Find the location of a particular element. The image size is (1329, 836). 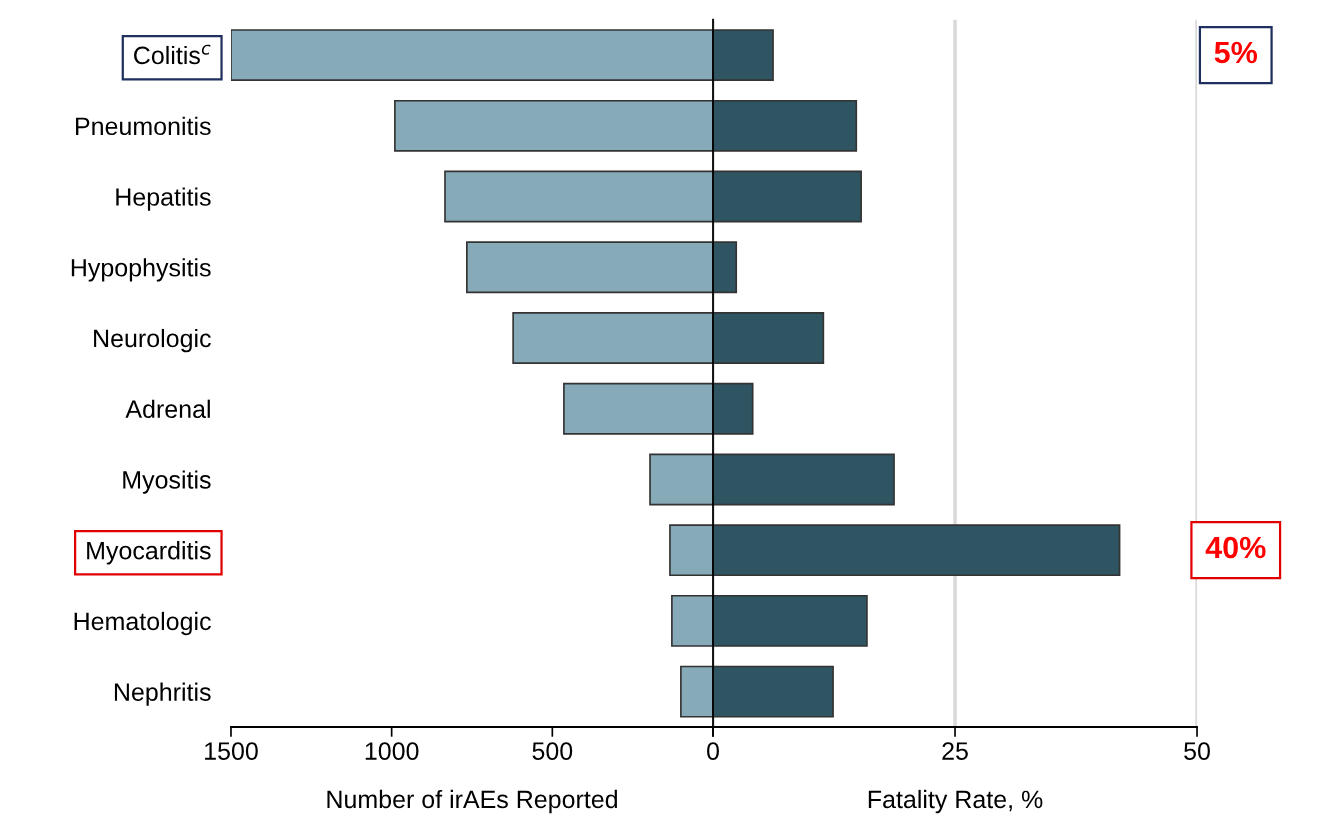

y-tick-label: Myocarditis is located at coordinates (149, 553).